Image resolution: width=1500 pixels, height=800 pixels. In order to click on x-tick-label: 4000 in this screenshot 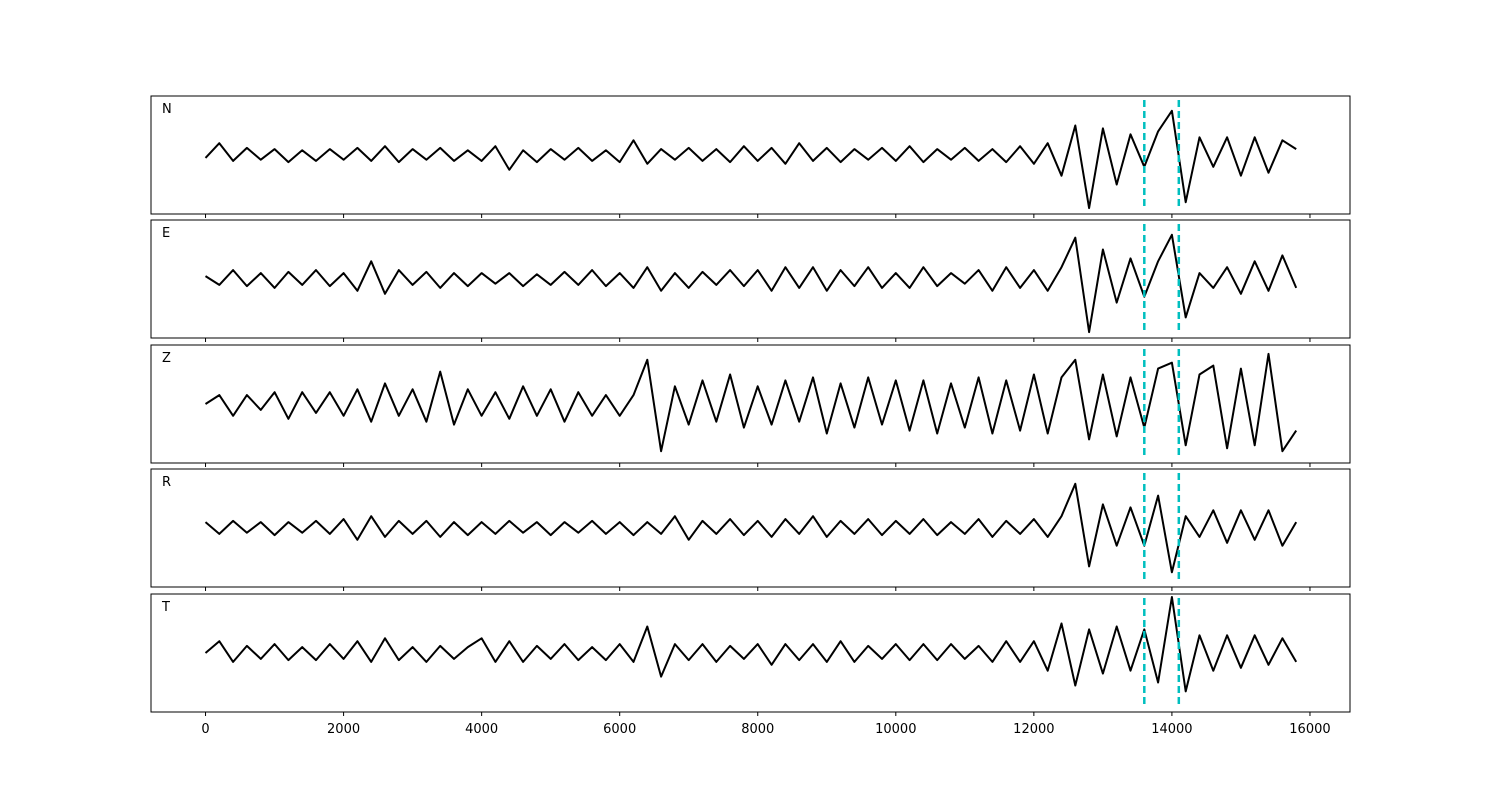, I will do `click(481, 729)`.